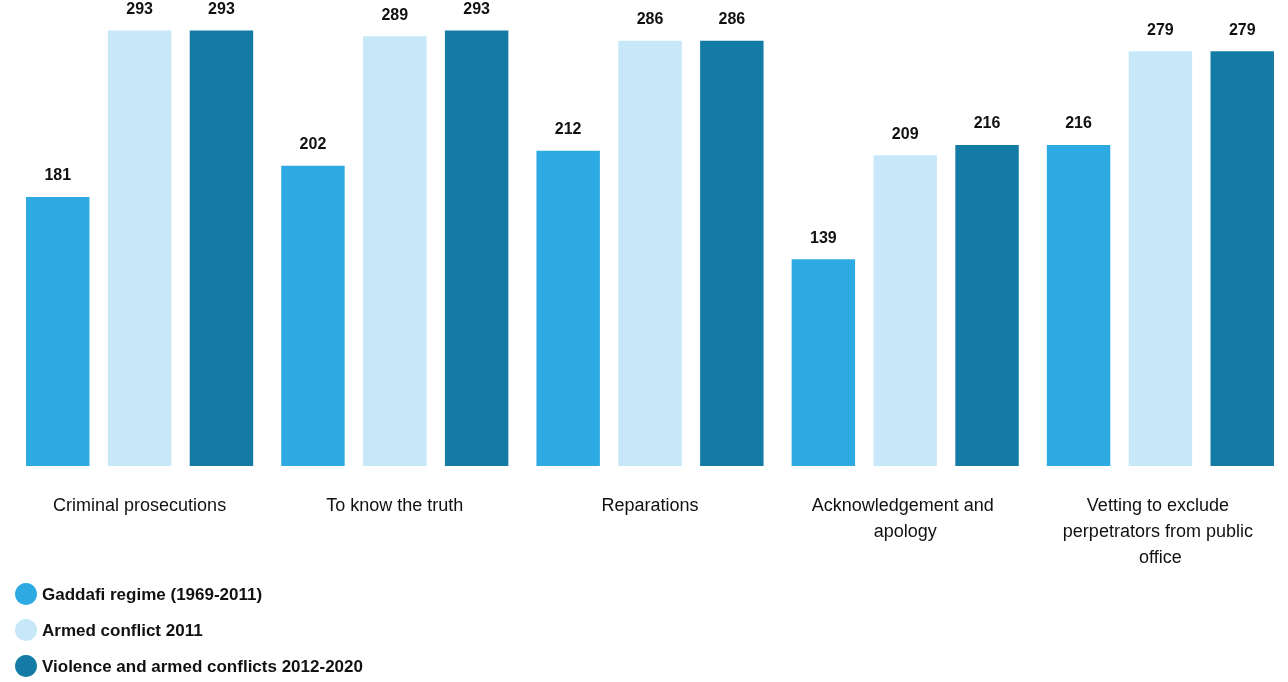 The height and width of the screenshot is (682, 1288). What do you see at coordinates (1160, 531) in the screenshot?
I see `x-tick-label: Vetting to exclude perpetrators from public office` at bounding box center [1160, 531].